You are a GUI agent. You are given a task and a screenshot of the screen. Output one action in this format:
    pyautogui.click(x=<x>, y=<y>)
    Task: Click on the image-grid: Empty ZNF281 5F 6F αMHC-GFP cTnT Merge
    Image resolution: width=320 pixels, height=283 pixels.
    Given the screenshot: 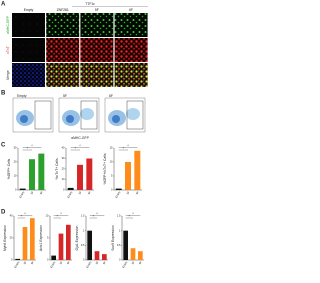 What is the action you would take?
    pyautogui.click(x=77, y=47)
    